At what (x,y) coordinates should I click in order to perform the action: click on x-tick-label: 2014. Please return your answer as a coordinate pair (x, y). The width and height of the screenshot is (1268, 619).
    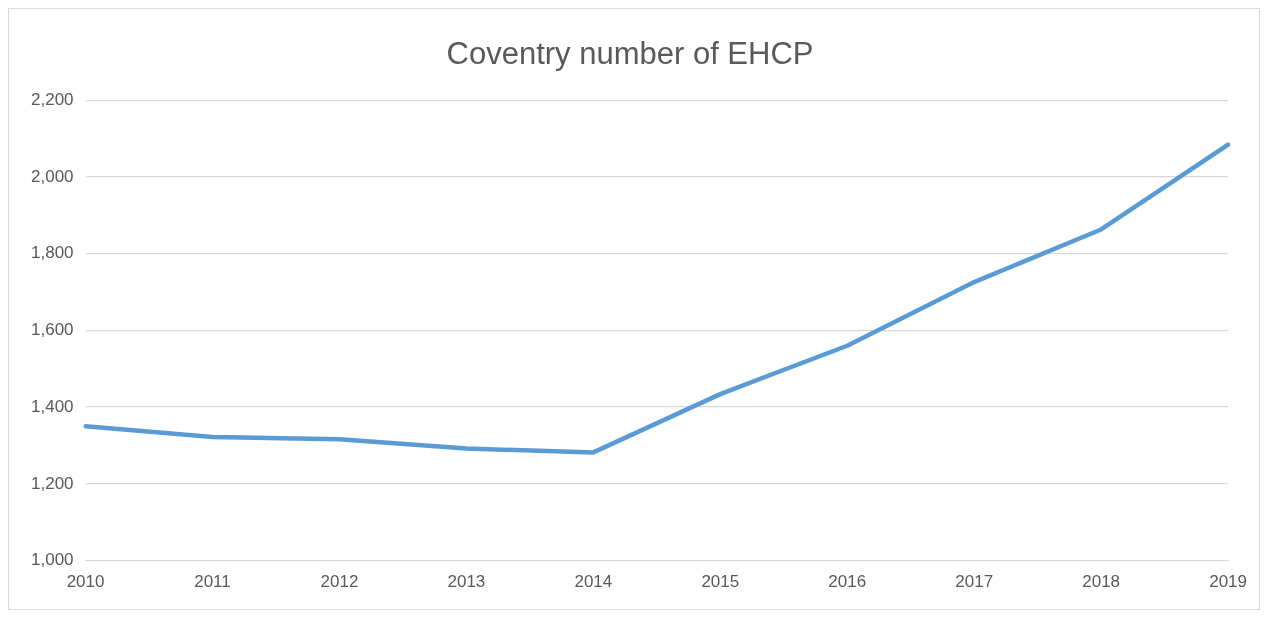
    Looking at the image, I should click on (593, 582).